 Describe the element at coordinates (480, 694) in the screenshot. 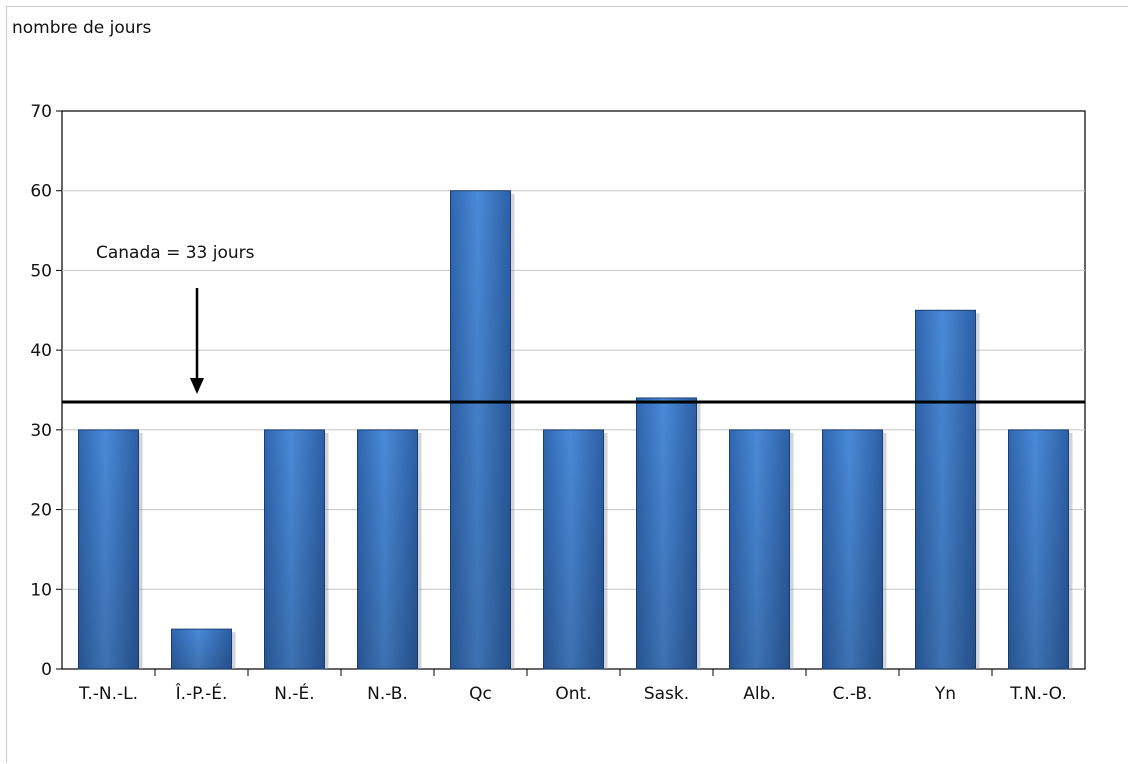

I see `x-tick-label: Qc` at that location.